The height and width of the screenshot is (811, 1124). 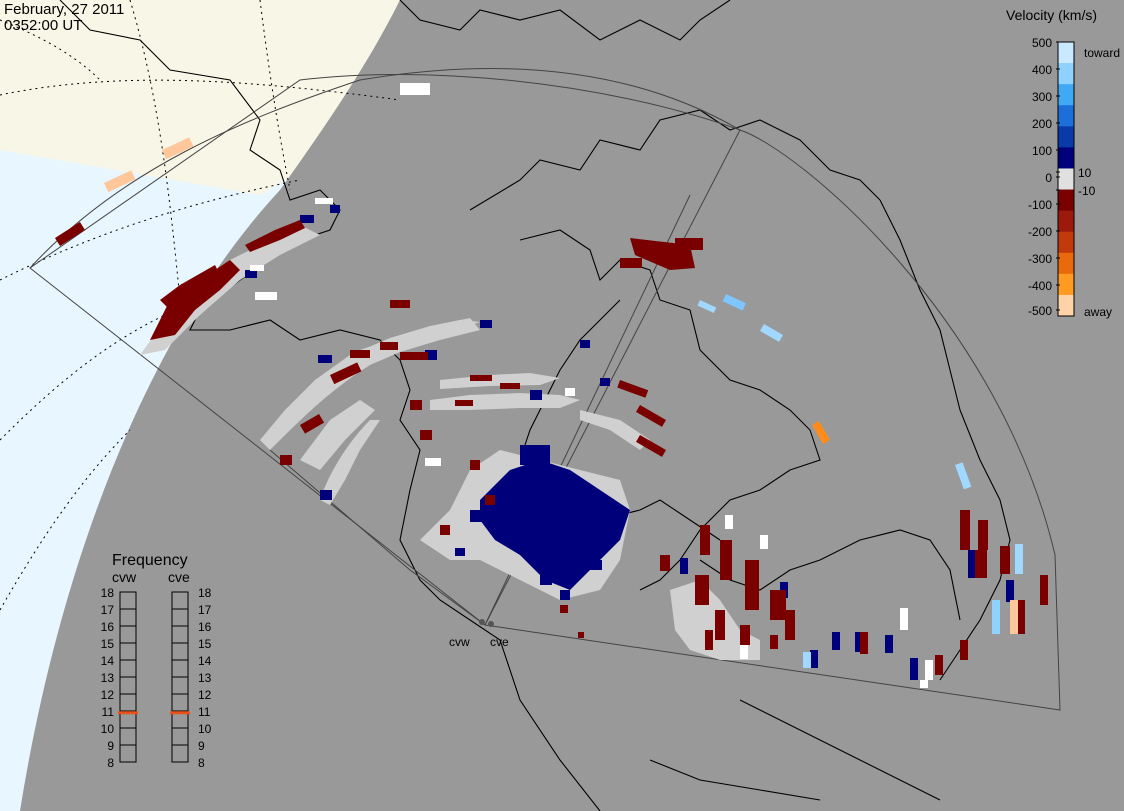 I want to click on velocity-tick-label: -300, so click(x=1040, y=259).